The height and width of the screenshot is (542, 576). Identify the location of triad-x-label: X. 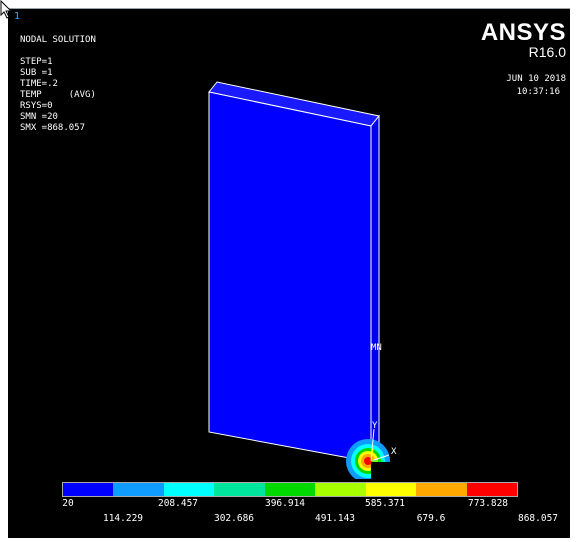
(394, 452).